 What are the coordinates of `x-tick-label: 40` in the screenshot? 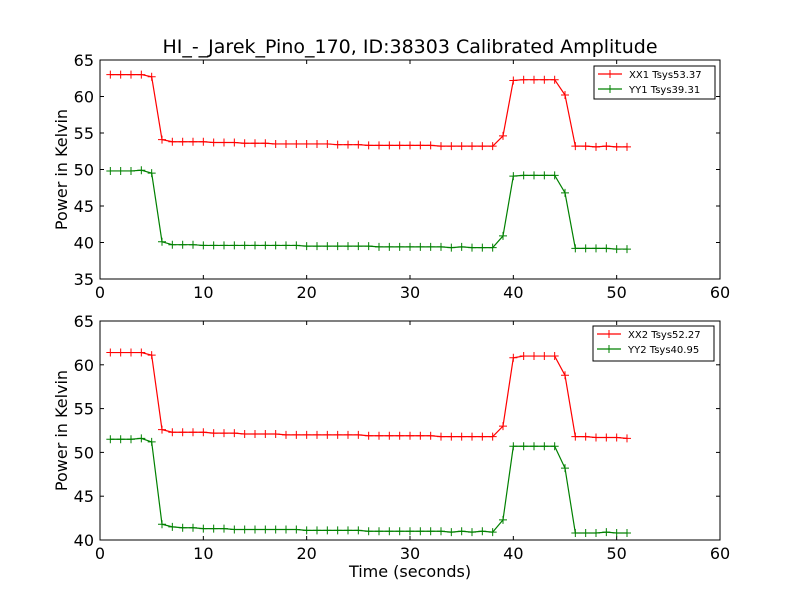 It's located at (513, 292).